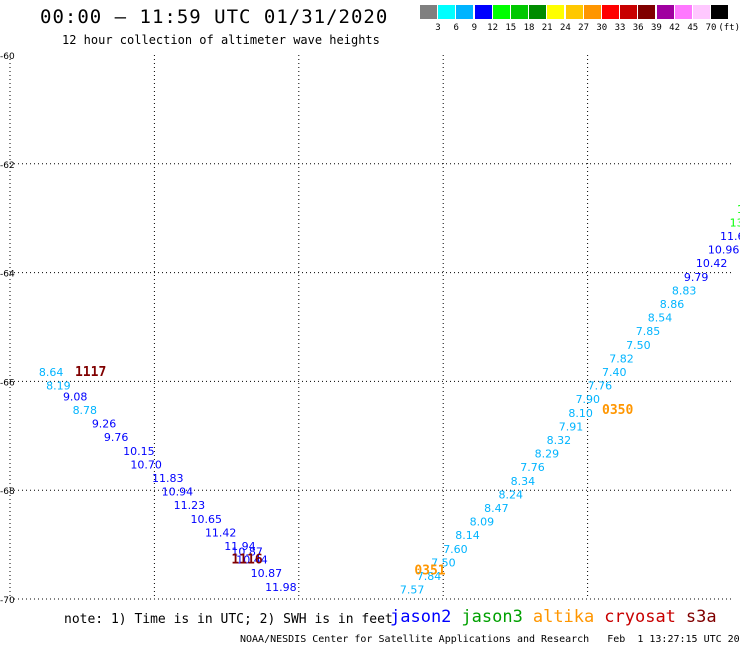  I want to click on data-label: 10.44, so click(252, 560).